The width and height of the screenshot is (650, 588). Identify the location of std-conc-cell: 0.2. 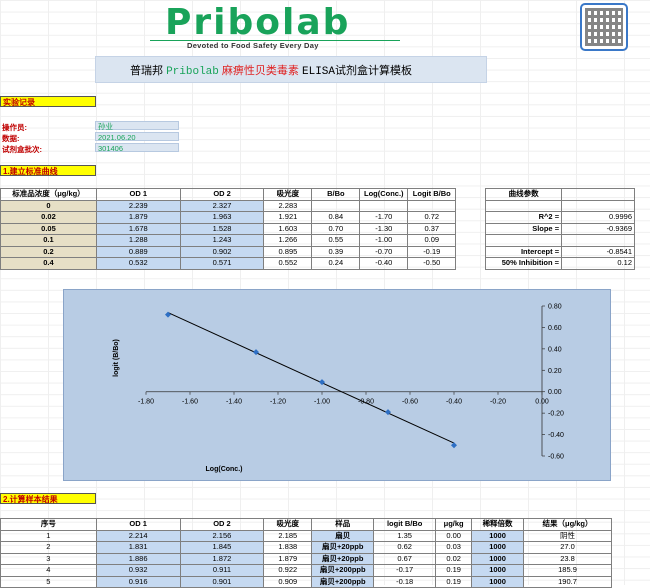
(48, 251).